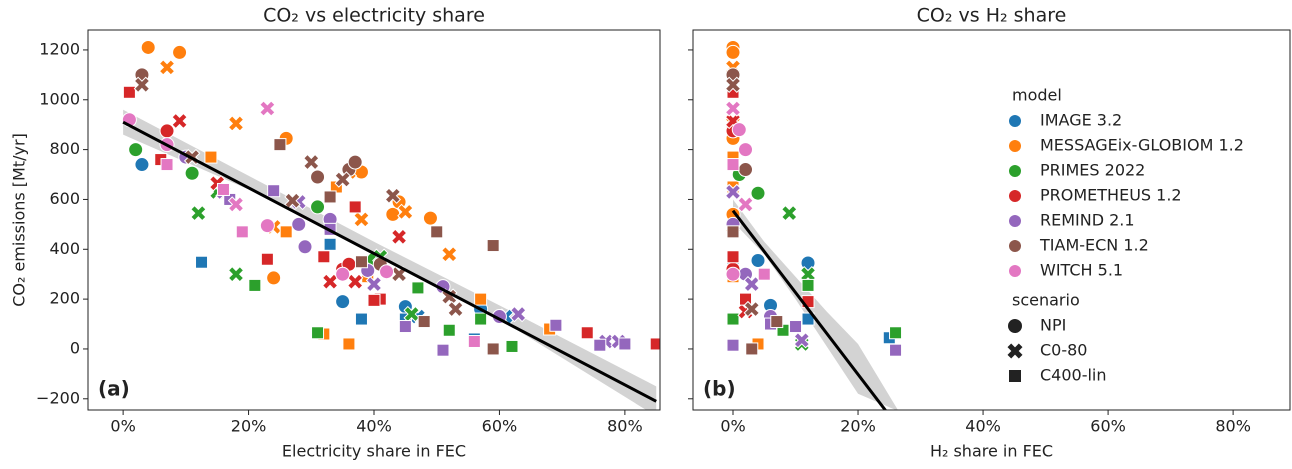  What do you see at coordinates (1142, 145) in the screenshot?
I see `legend-label: MESSAGEix-GLOBIOM 1.2` at bounding box center [1142, 145].